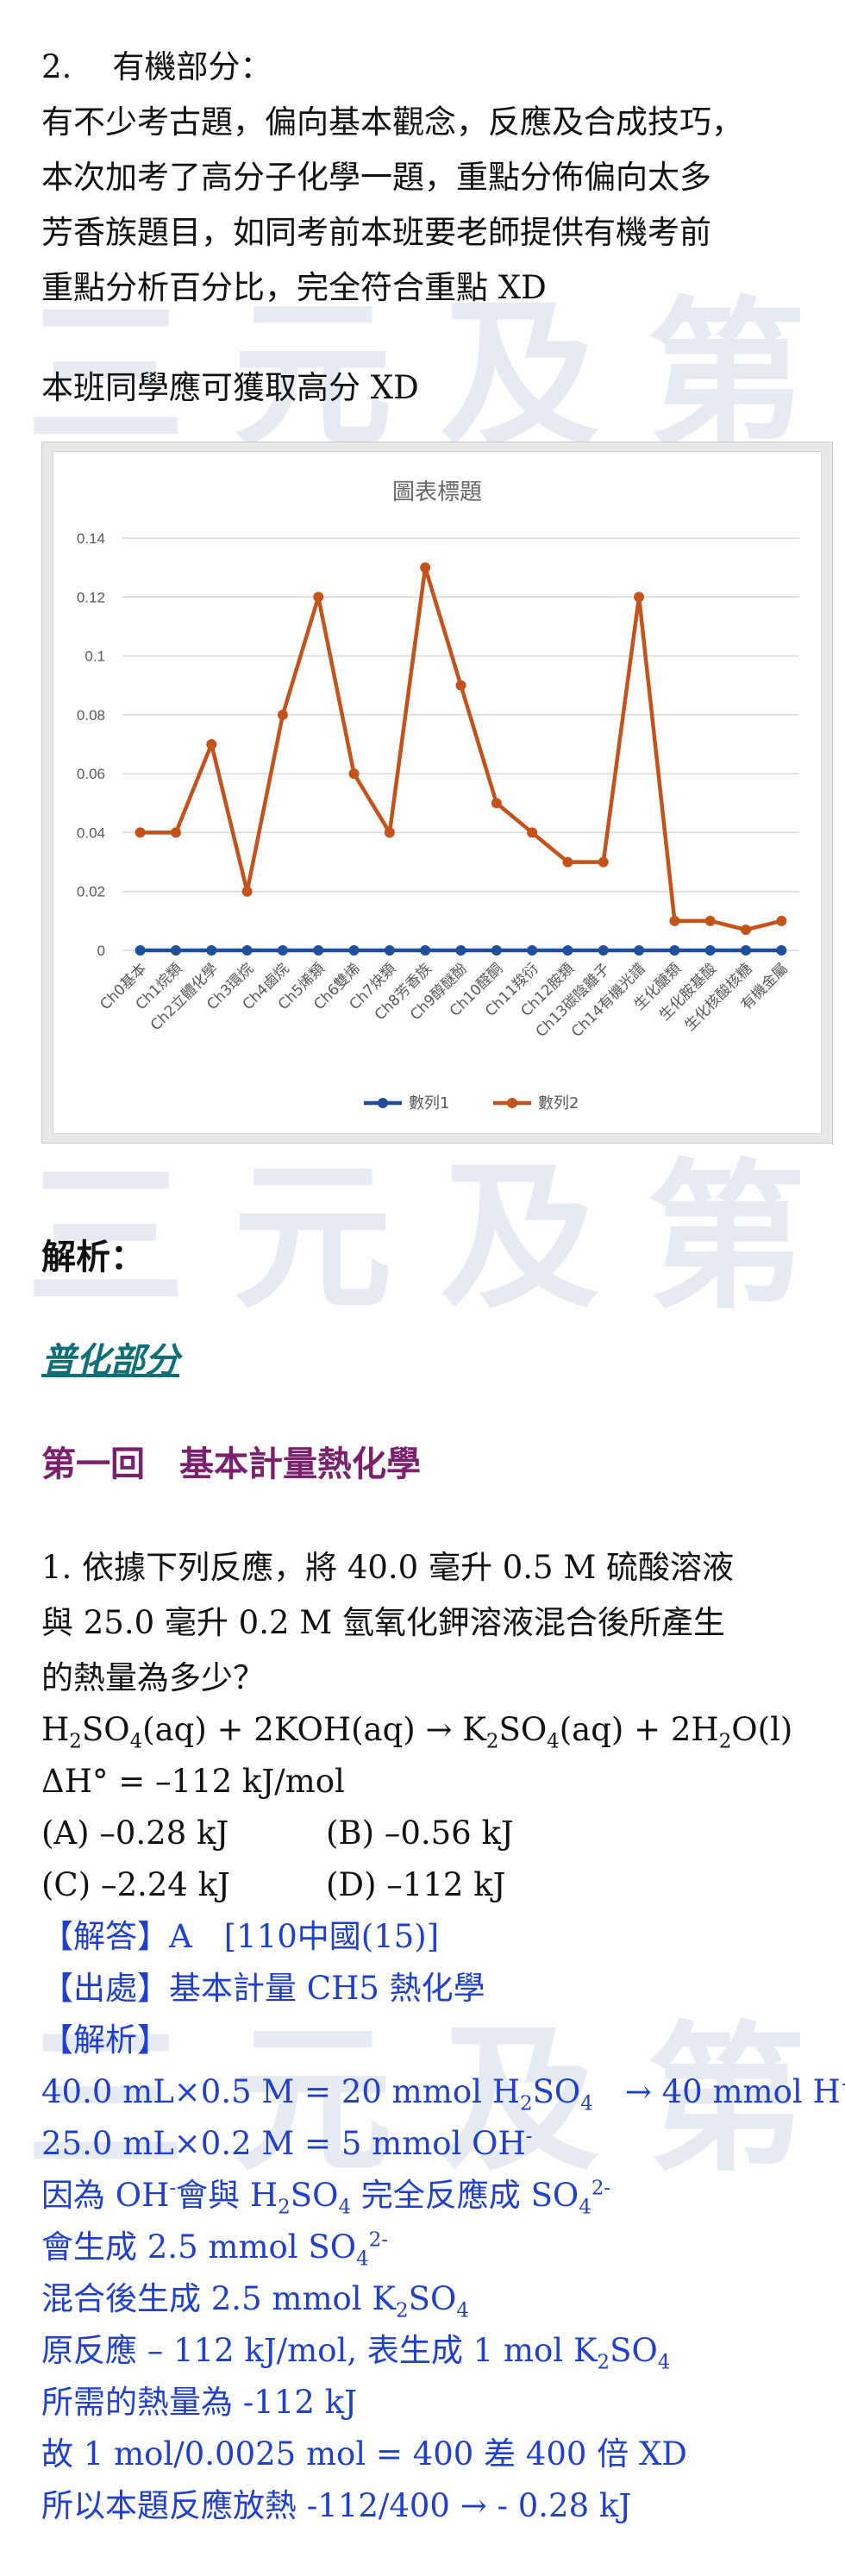 The image size is (845, 2576). Describe the element at coordinates (240, 1936) in the screenshot. I see `answer-line: 【解答】A [110中國(15)]` at that location.